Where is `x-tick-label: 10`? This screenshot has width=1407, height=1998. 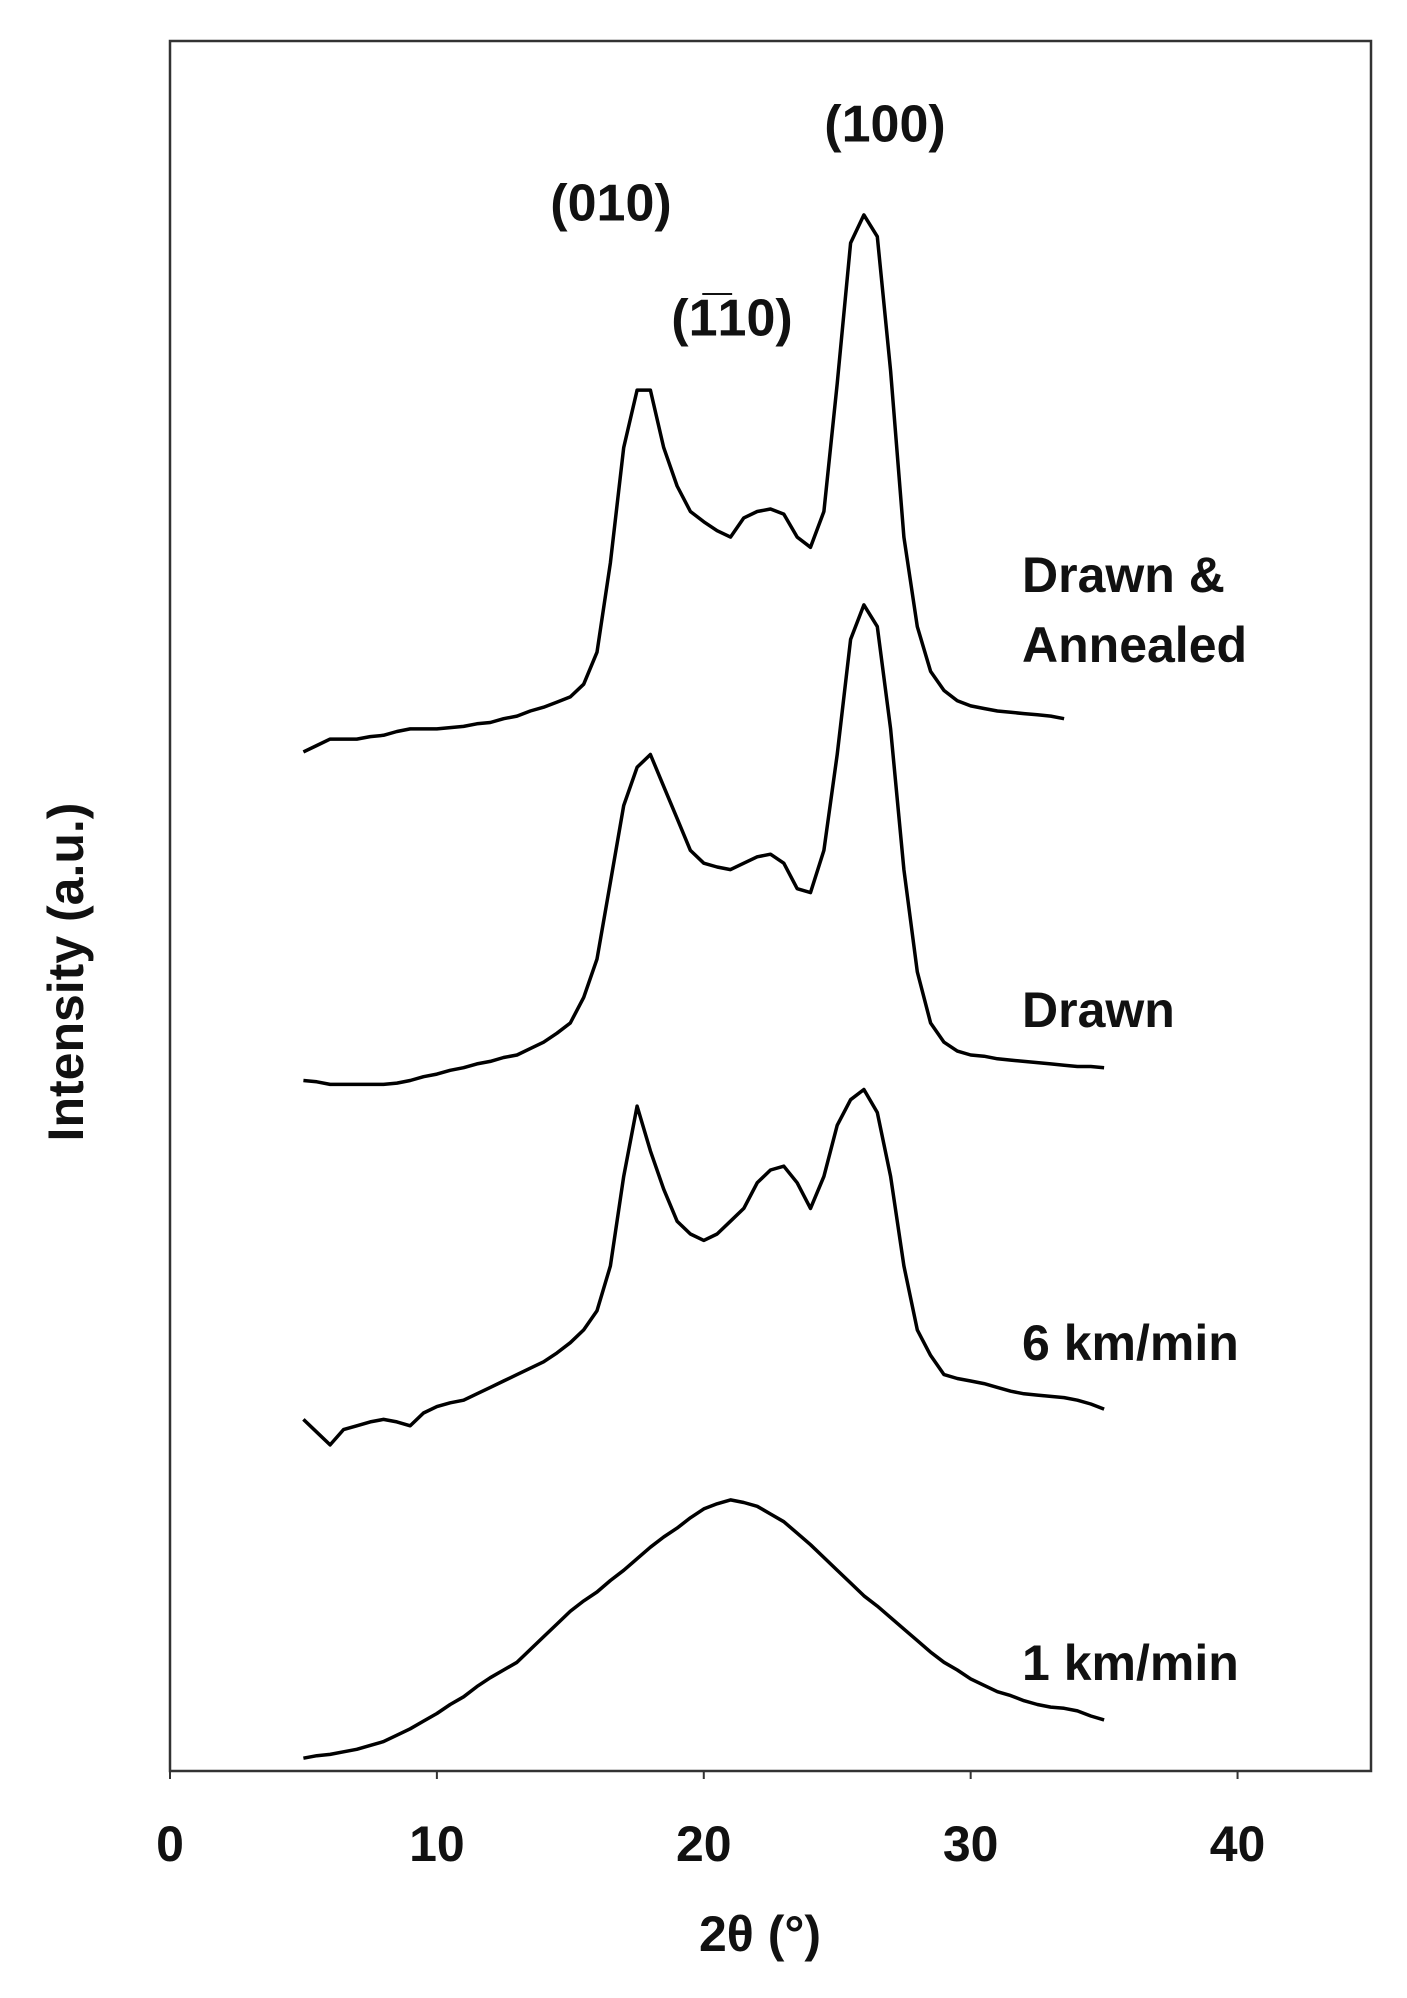 x-tick-label: 10 is located at coordinates (437, 1844).